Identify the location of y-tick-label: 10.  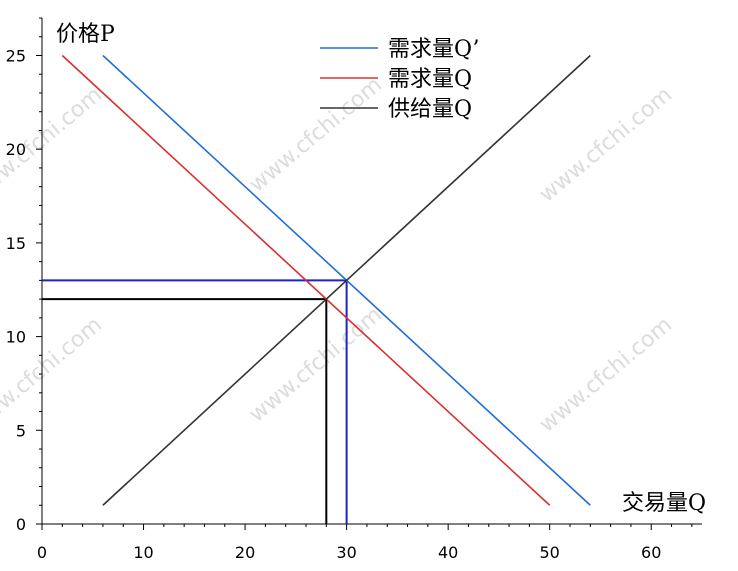
(16, 337).